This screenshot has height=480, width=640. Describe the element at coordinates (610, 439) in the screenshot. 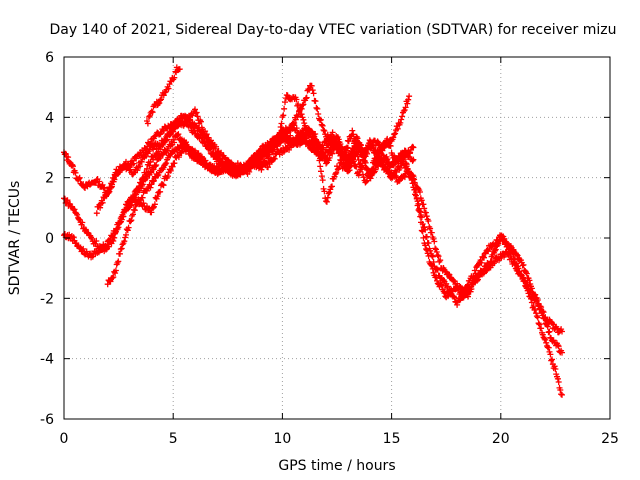

I see `x-tick-label: 25` at that location.